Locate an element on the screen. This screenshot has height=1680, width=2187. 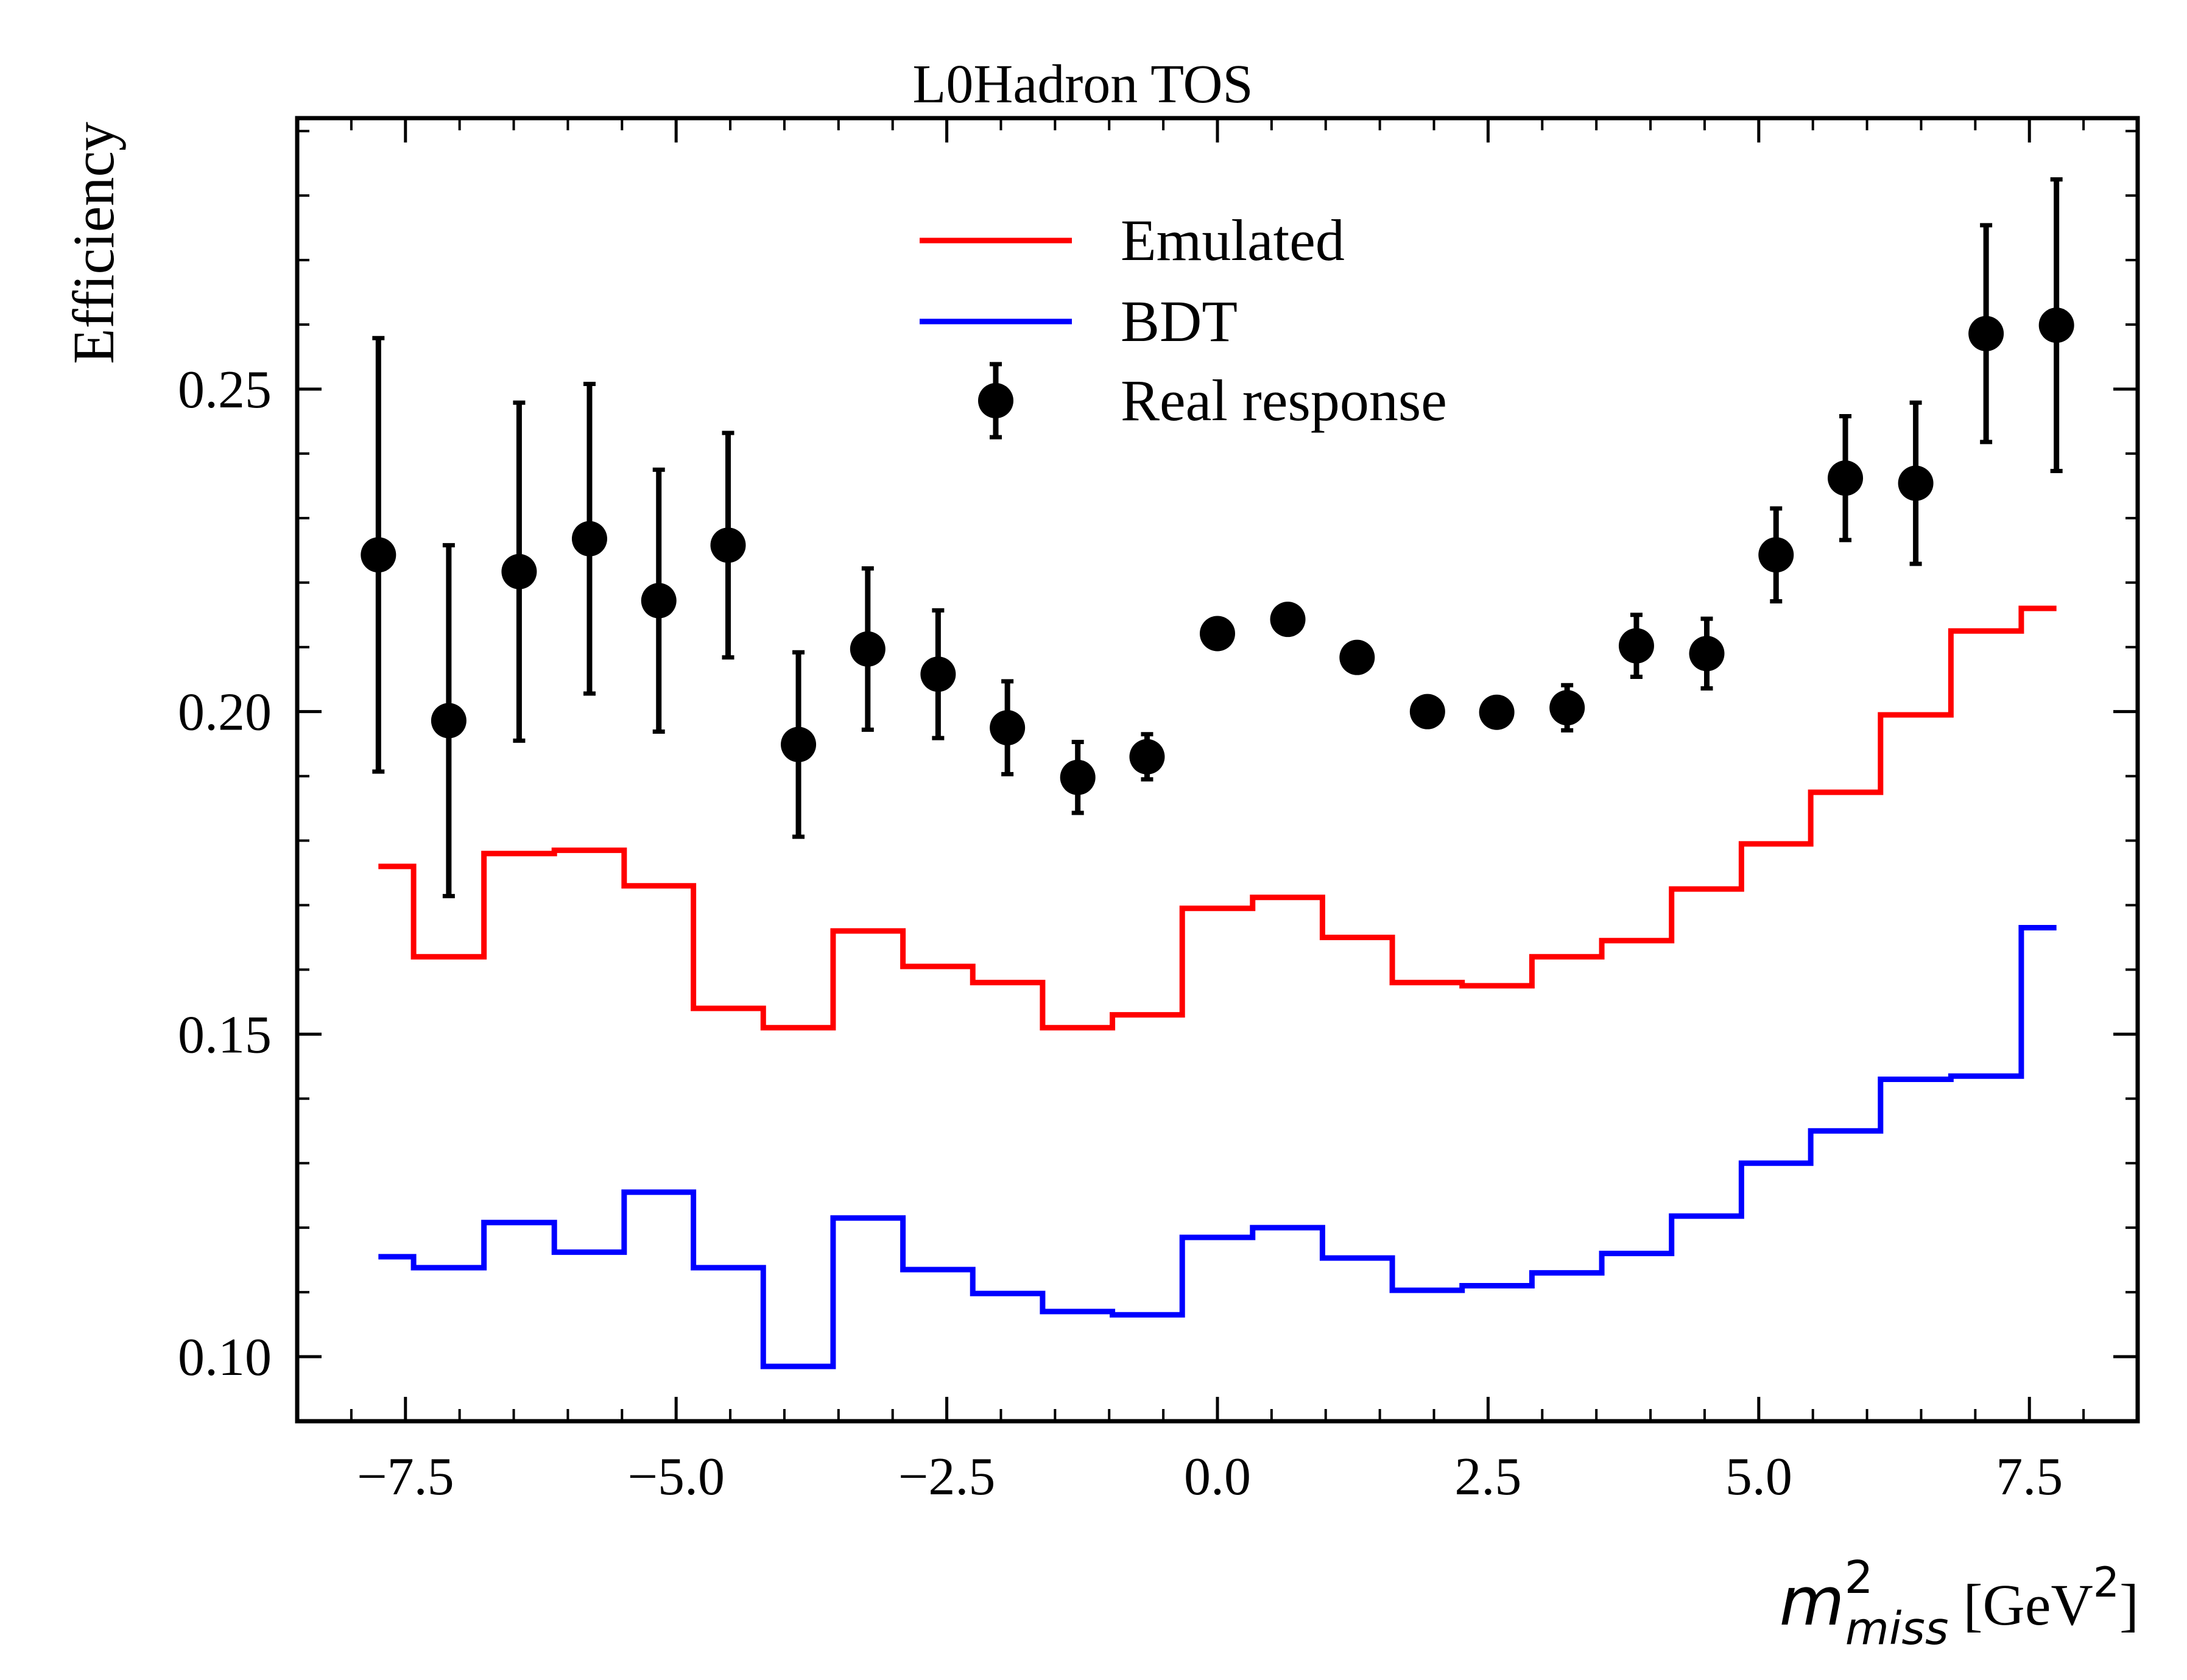
legend: Emulated BDT Real response is located at coordinates (1183, 324).